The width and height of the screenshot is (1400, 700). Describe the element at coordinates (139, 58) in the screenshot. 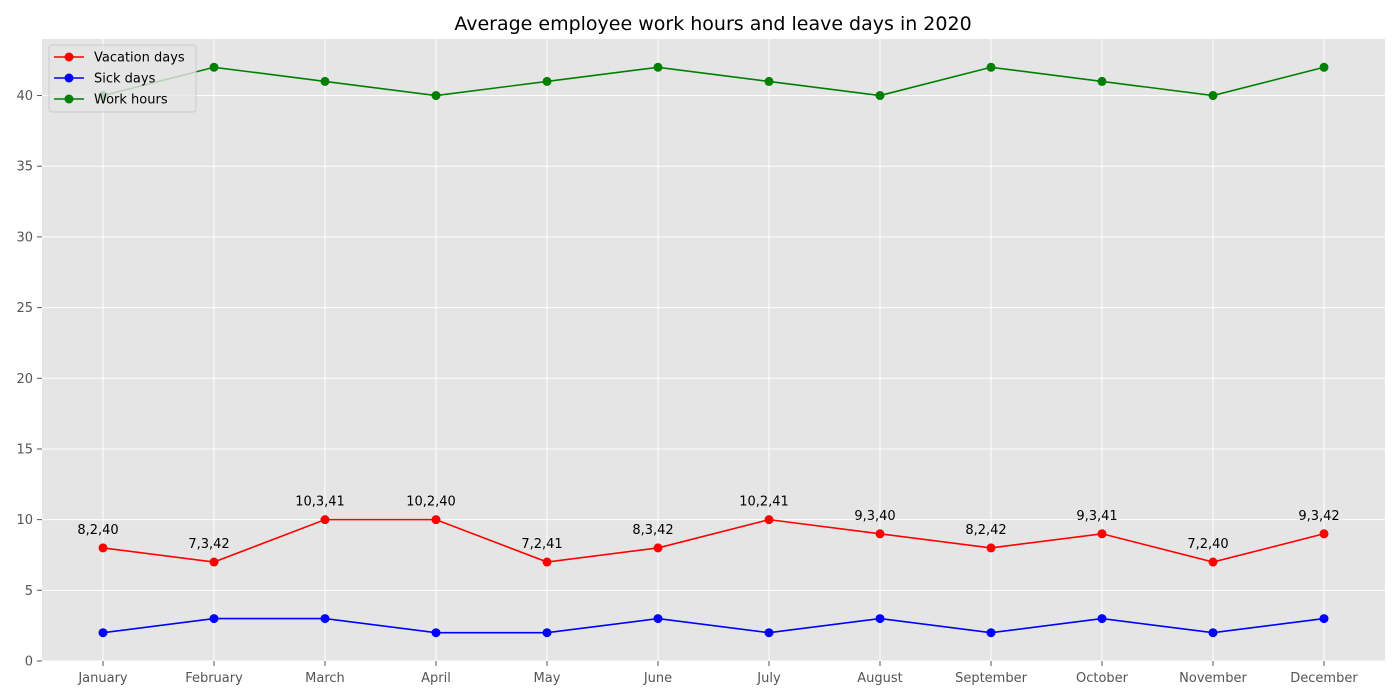

I see `legend-label-vacation-days: Vacation days` at that location.